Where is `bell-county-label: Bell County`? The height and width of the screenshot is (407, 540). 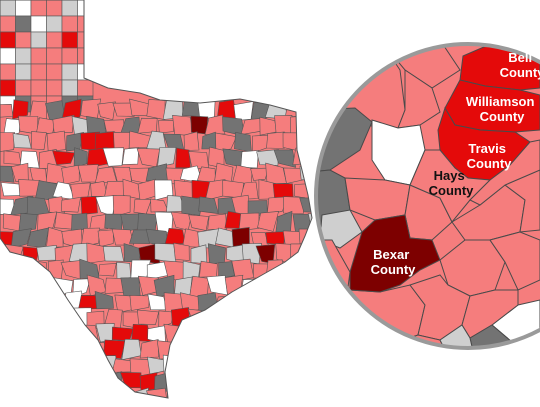 bell-county-label: Bell County is located at coordinates (520, 65).